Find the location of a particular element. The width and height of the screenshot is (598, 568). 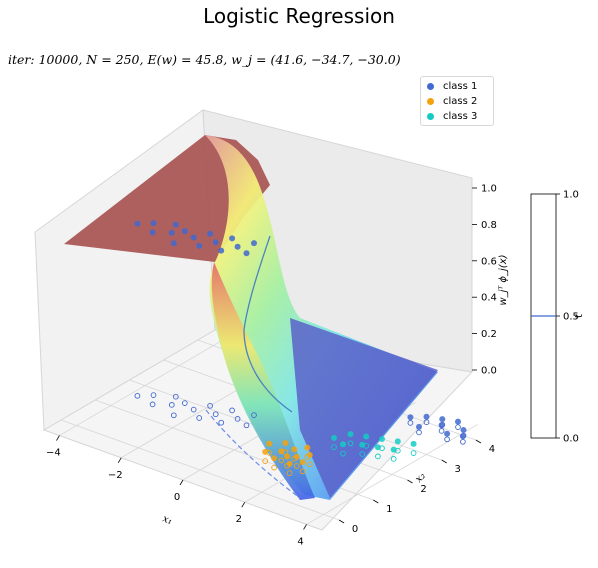

z-tick-label: 1.0 is located at coordinates (489, 189).